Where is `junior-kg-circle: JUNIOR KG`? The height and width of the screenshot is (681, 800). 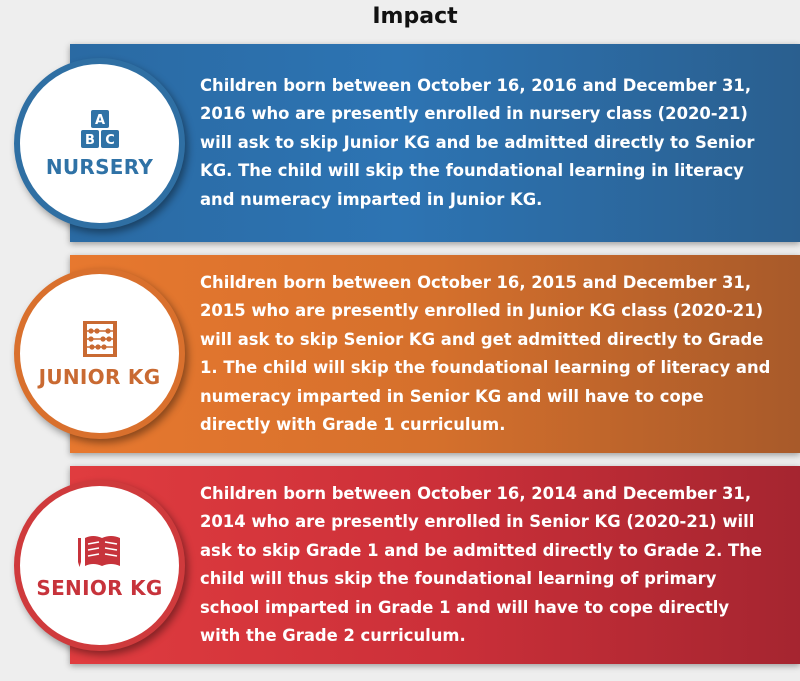 junior-kg-circle: JUNIOR KG is located at coordinates (99, 353).